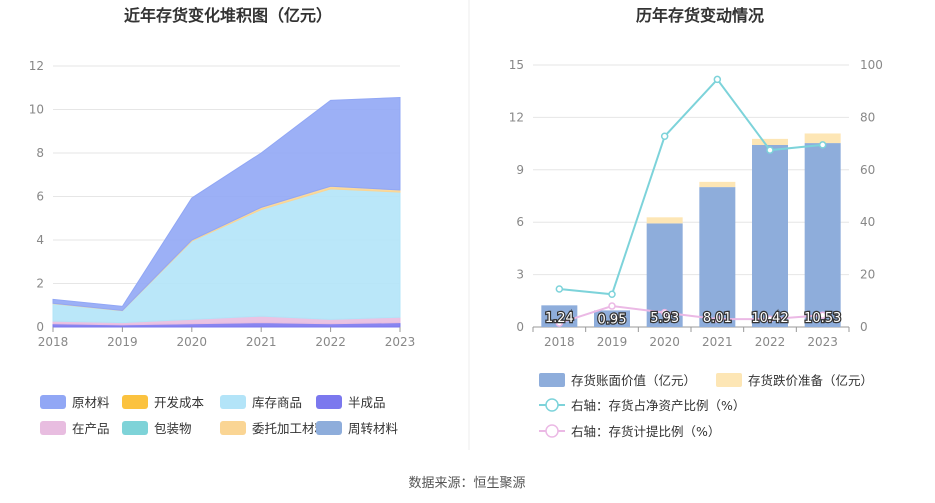 This screenshot has width=935, height=503. What do you see at coordinates (770, 342) in the screenshot?
I see `right-x-tick-label: 2022` at bounding box center [770, 342].